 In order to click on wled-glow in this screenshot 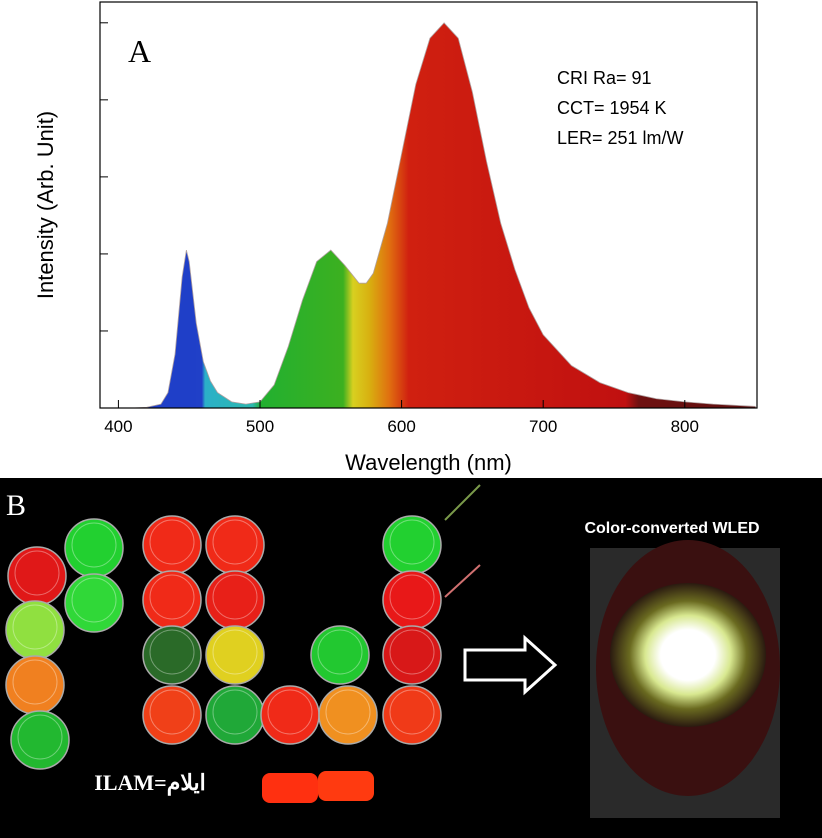, I will do `click(688, 655)`.